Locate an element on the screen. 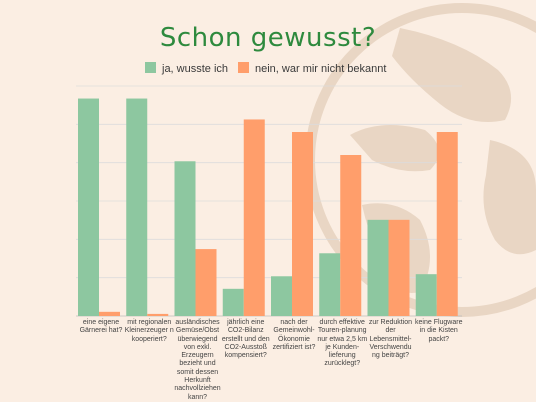  category-label-8: keine Flugware in die Kisten packt? is located at coordinates (439, 331).